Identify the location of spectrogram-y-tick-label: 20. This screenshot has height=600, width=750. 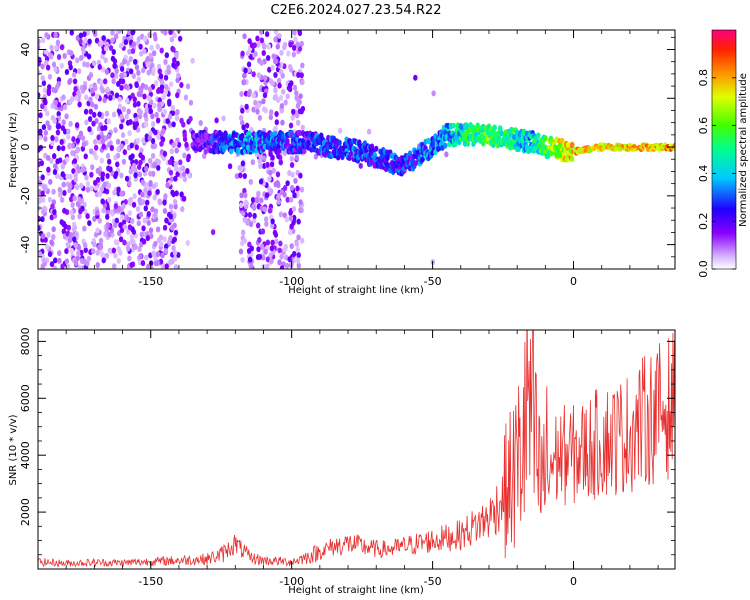
(25, 98).